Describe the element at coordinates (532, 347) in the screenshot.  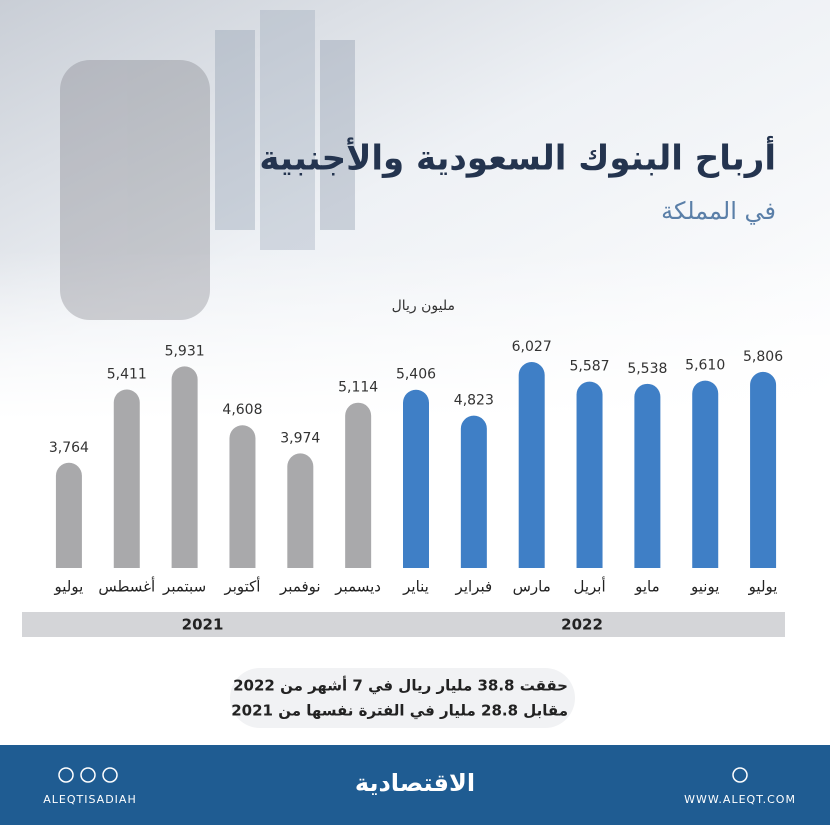
I see `value-label: 6,027` at that location.